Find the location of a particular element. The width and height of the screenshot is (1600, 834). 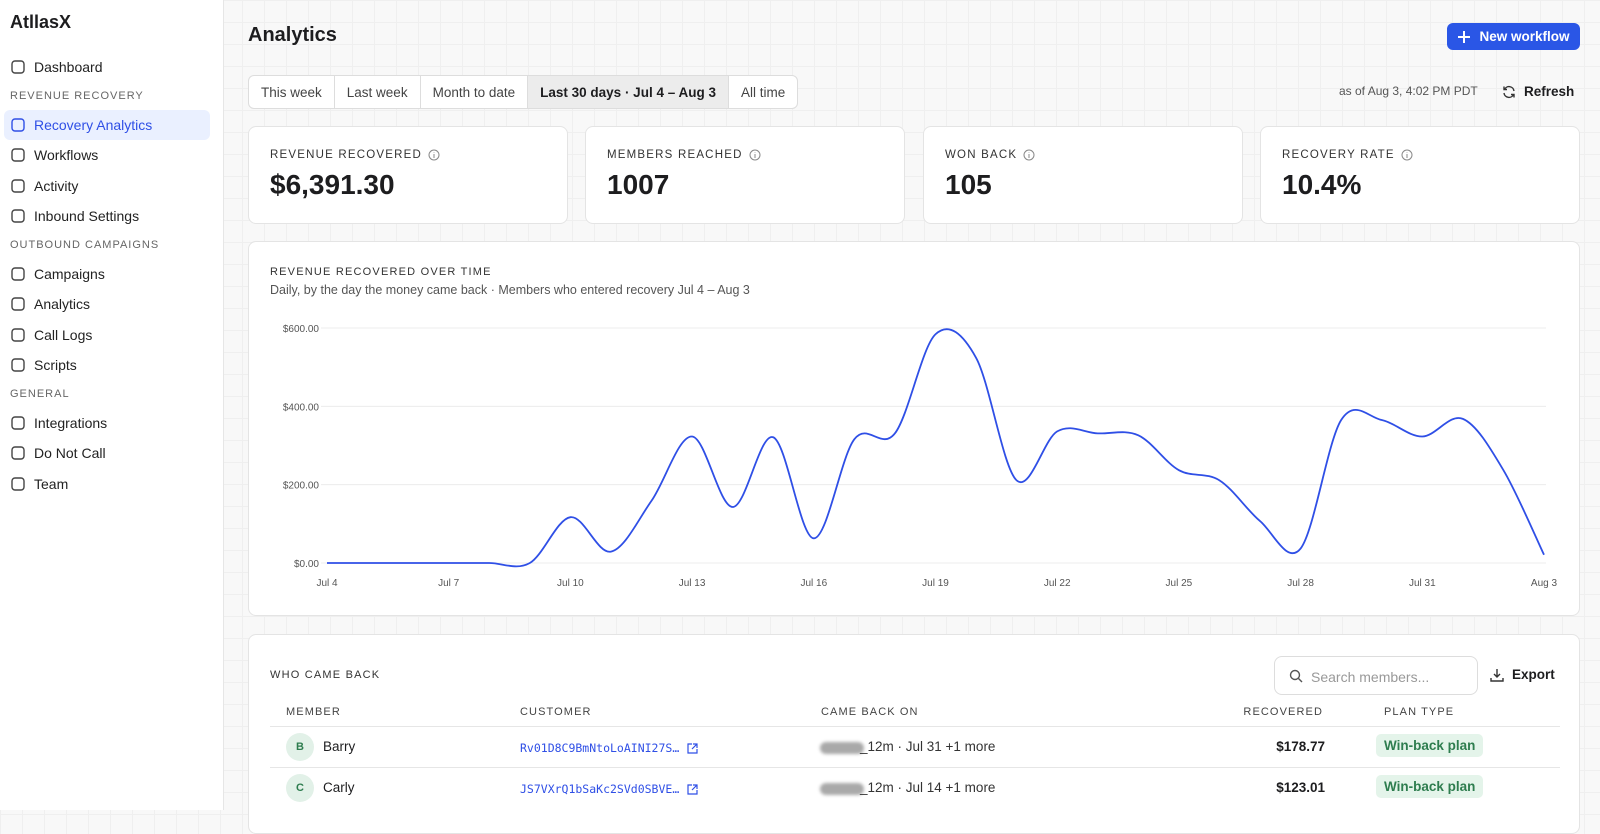

stat-value: 1007 is located at coordinates (638, 184).